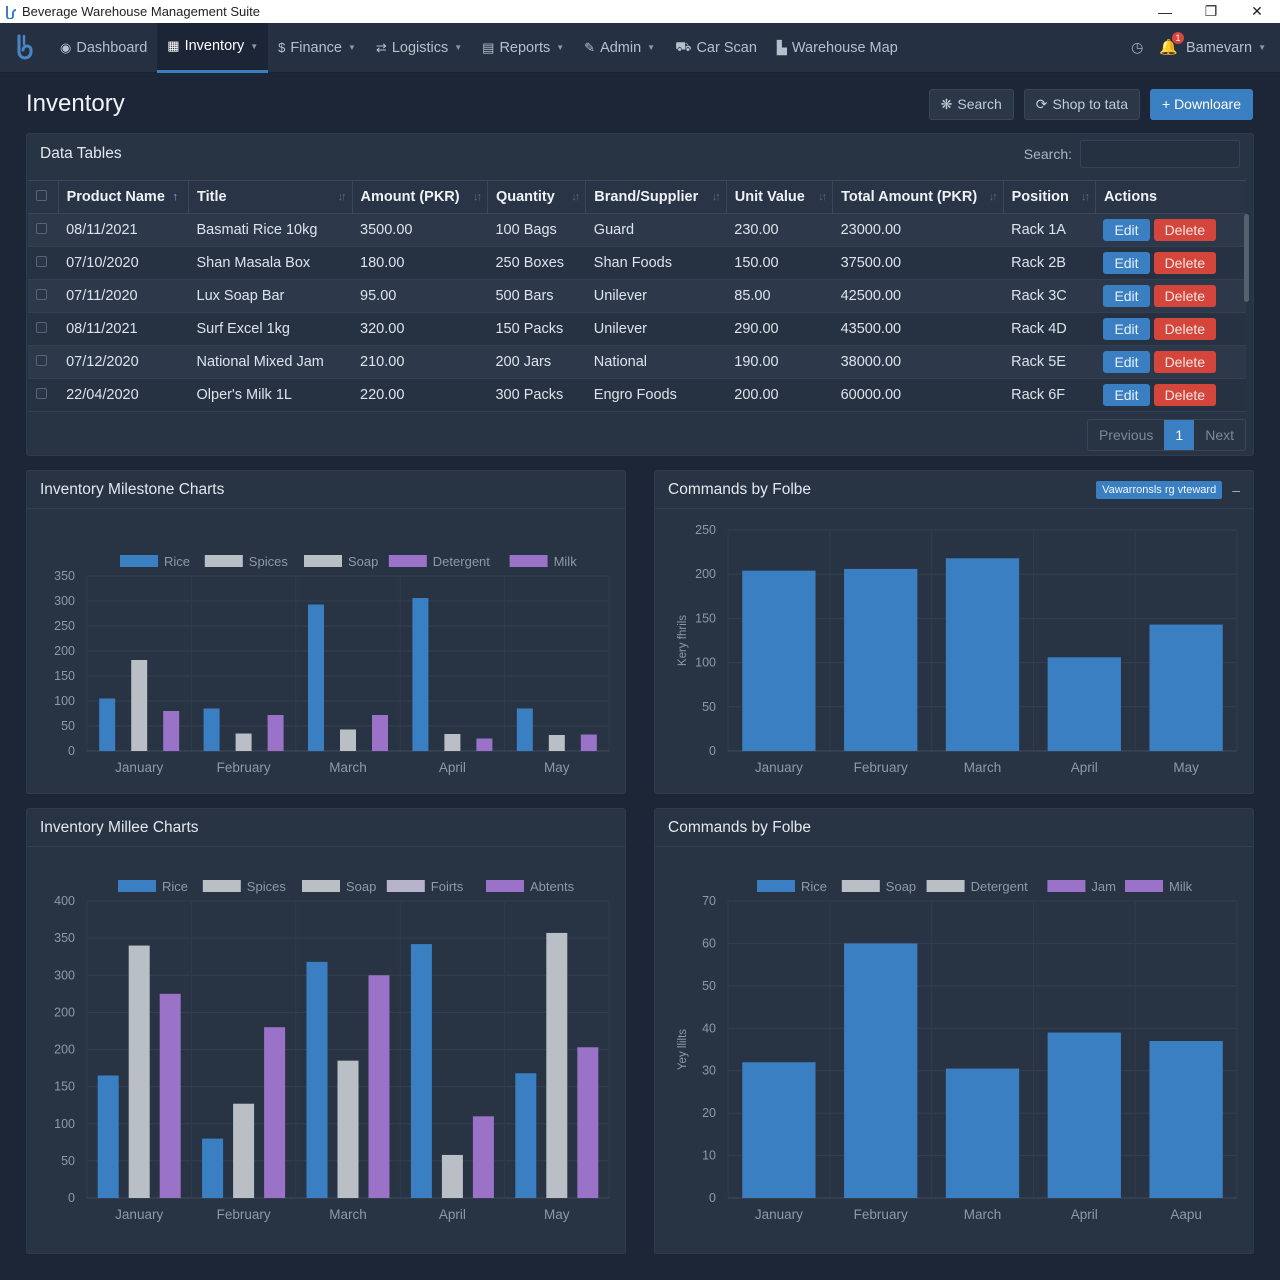 This screenshot has width=1280, height=1280. What do you see at coordinates (282, 47) in the screenshot?
I see `dollar-icon: $` at bounding box center [282, 47].